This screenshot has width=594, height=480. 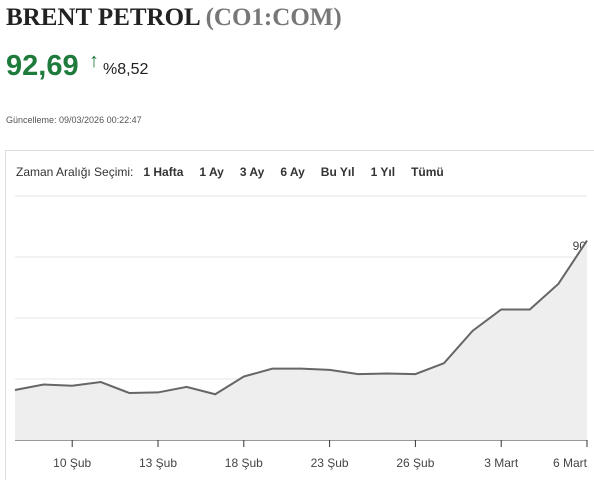 I want to click on instrument-symbol: (CO1:COM), so click(x=273, y=17).